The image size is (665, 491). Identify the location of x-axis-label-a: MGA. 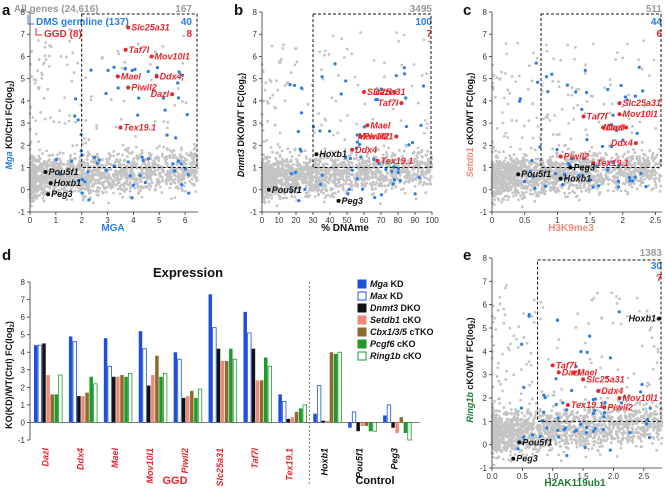
(112, 228).